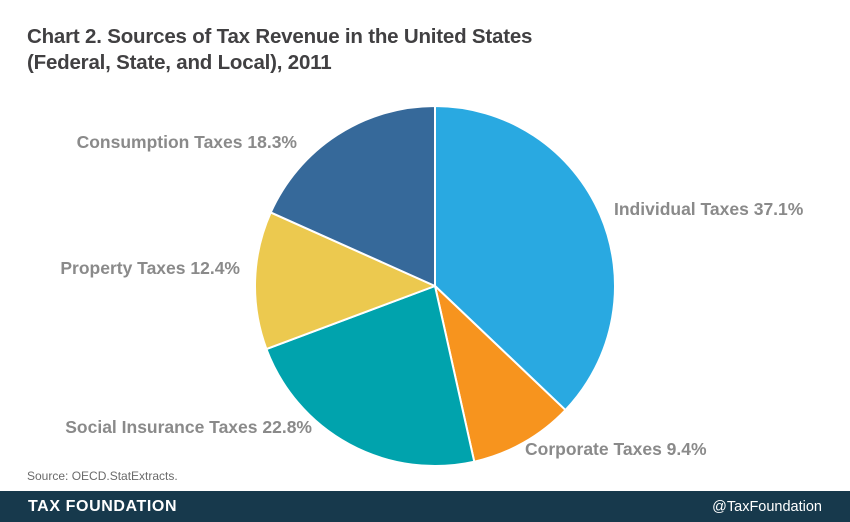  What do you see at coordinates (709, 209) in the screenshot?
I see `pie-label-individual-taxes: Individual Taxes 37.1%` at bounding box center [709, 209].